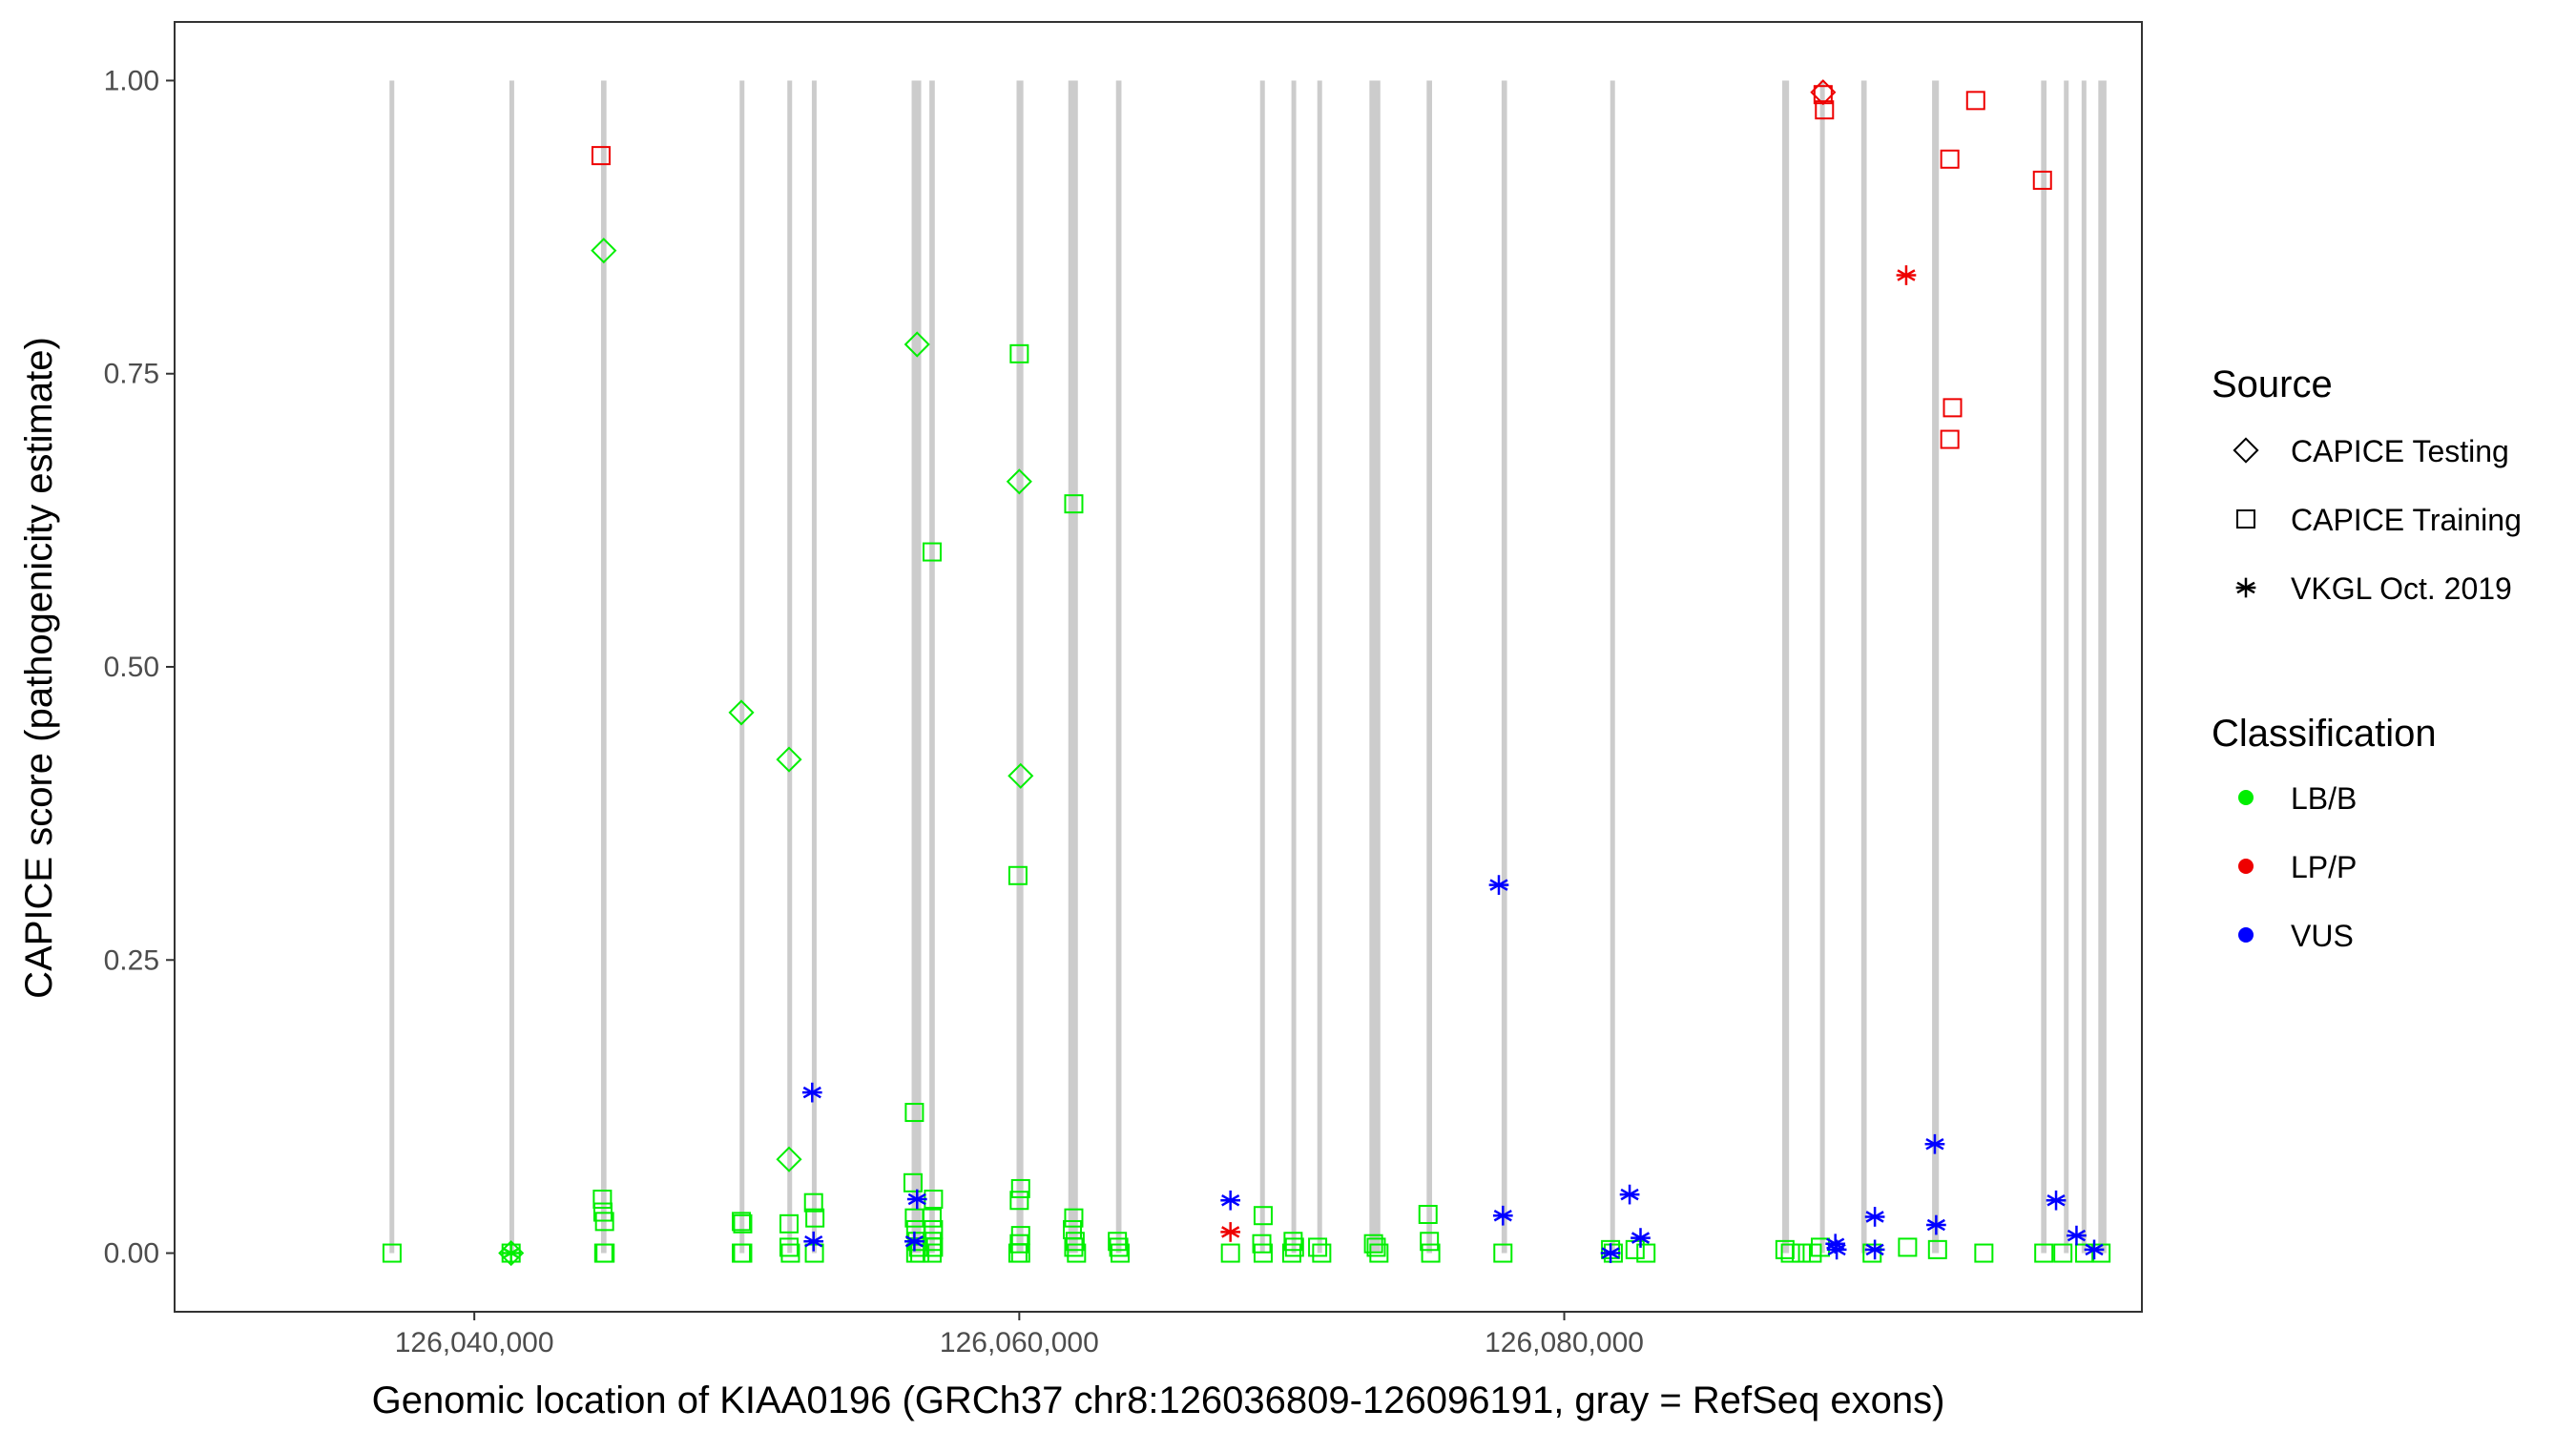  I want to click on legend-class-label: VUS, so click(2322, 936).